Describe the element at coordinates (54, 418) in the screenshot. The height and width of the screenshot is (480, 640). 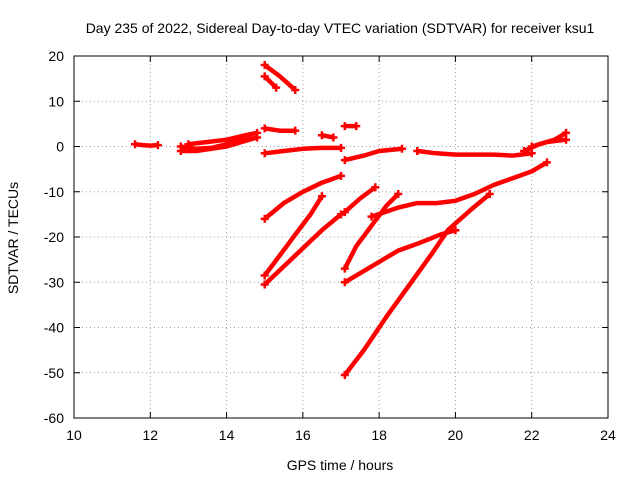
I see `y-tick-label: -60` at that location.